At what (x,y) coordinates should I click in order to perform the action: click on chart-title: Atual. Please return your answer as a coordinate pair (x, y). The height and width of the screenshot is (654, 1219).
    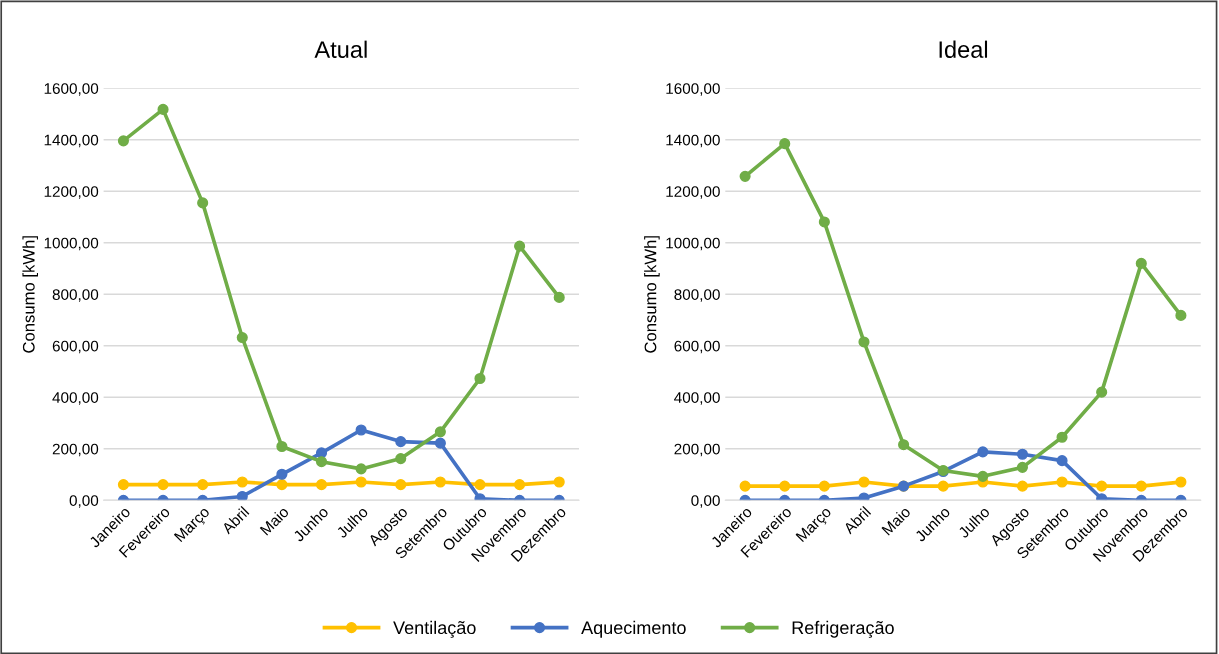
    Looking at the image, I should click on (340, 49).